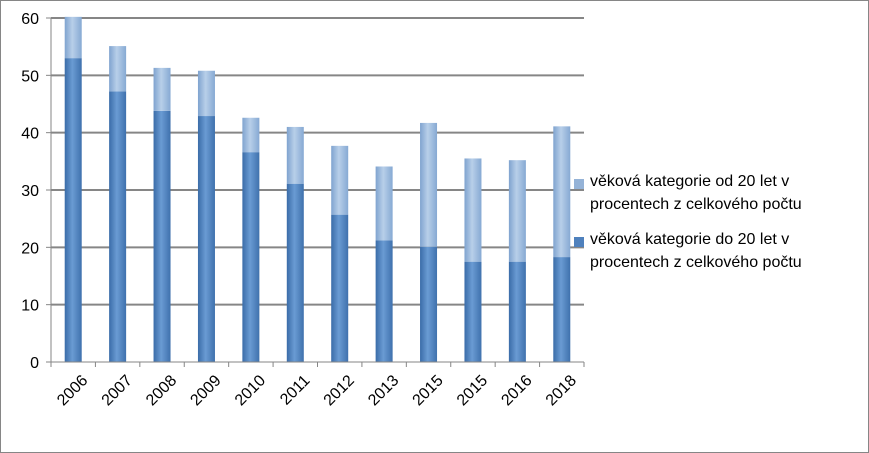 The width and height of the screenshot is (869, 453). Describe the element at coordinates (250, 390) in the screenshot. I see `x-tick-label: 2010` at that location.